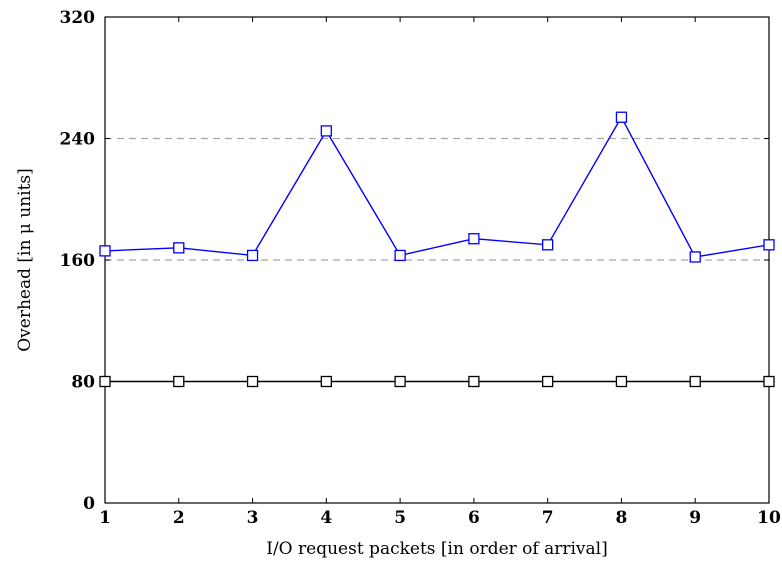 Image resolution: width=782 pixels, height=565 pixels. What do you see at coordinates (89, 504) in the screenshot?
I see `y-tick-label: 0` at bounding box center [89, 504].